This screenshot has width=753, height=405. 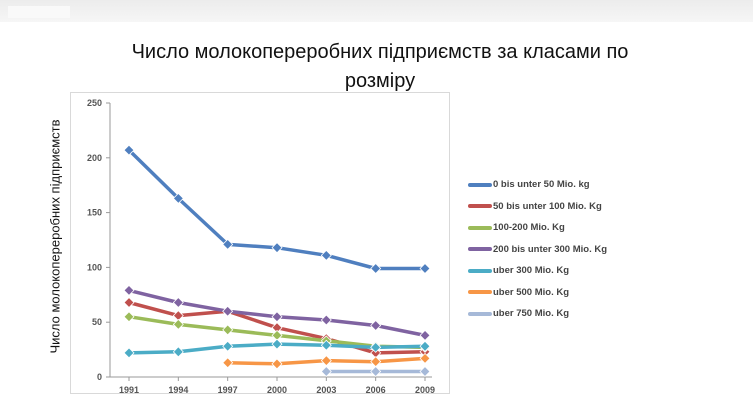 What do you see at coordinates (94, 213) in the screenshot?
I see `y-tick-label: 150` at bounding box center [94, 213].